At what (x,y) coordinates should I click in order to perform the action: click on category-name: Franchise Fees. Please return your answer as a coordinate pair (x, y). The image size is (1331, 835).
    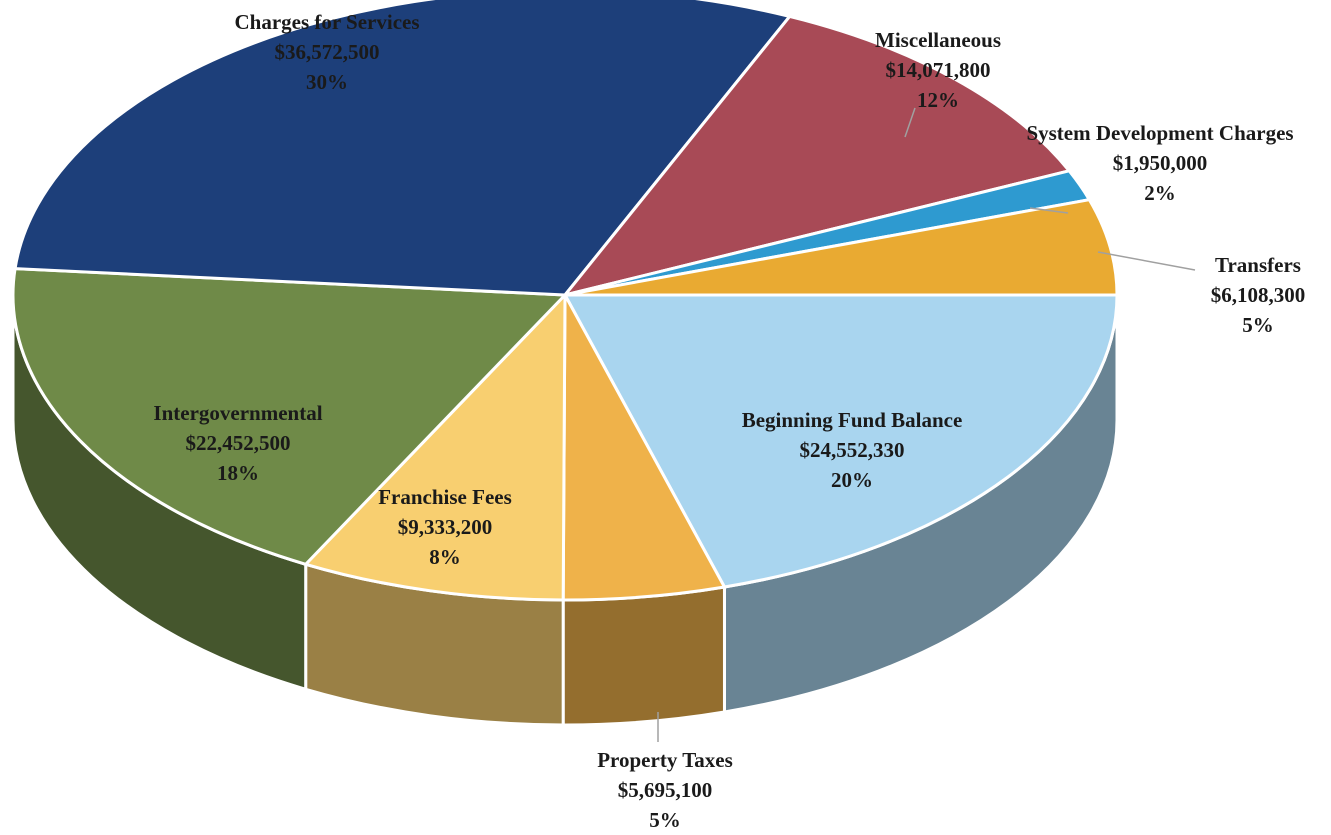
    Looking at the image, I should click on (445, 497).